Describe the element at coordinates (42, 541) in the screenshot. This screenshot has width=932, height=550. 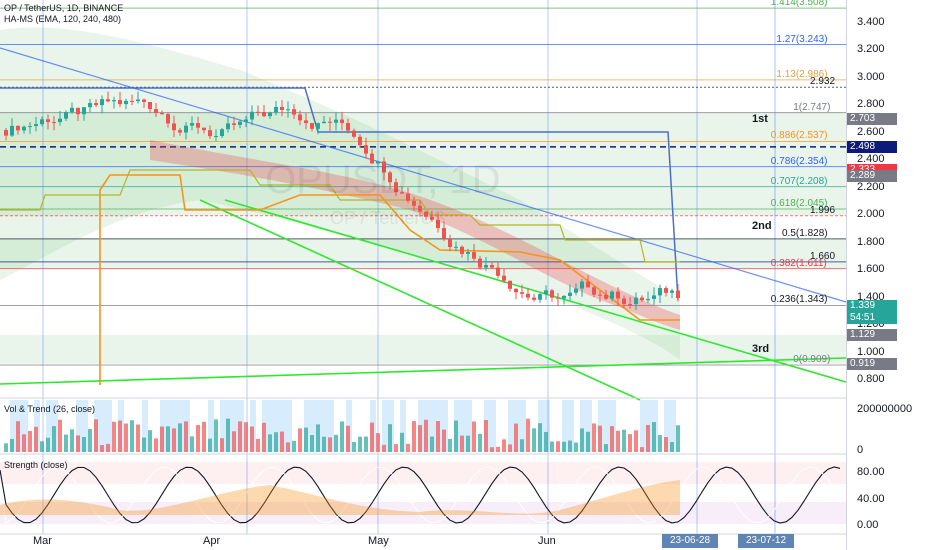
I see `month-label: Mar` at that location.